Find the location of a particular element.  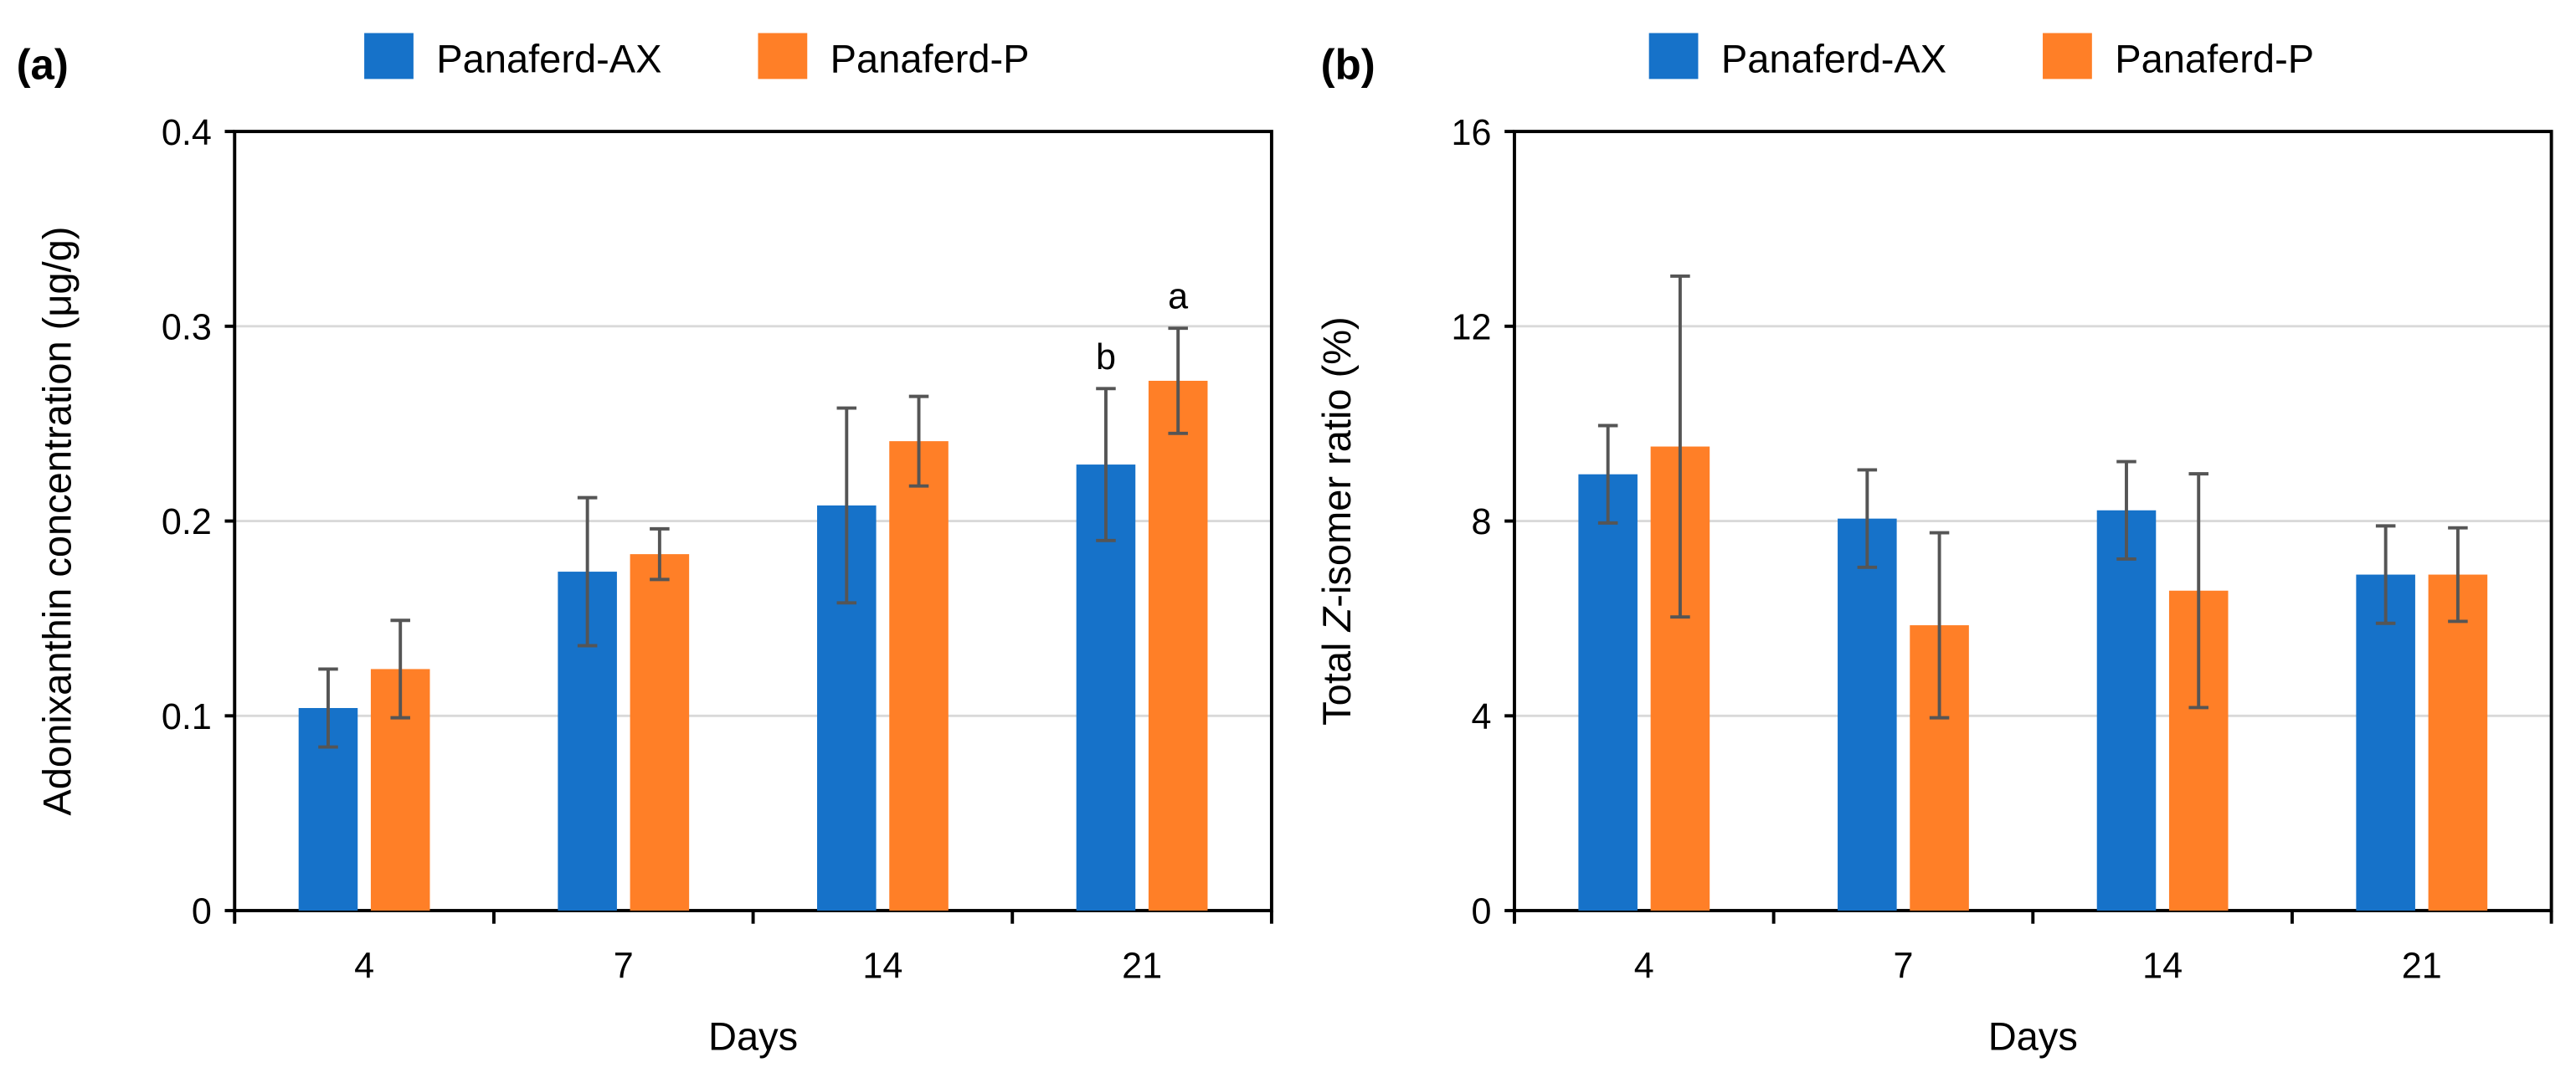

y-tick-label: 4 is located at coordinates (1482, 717).